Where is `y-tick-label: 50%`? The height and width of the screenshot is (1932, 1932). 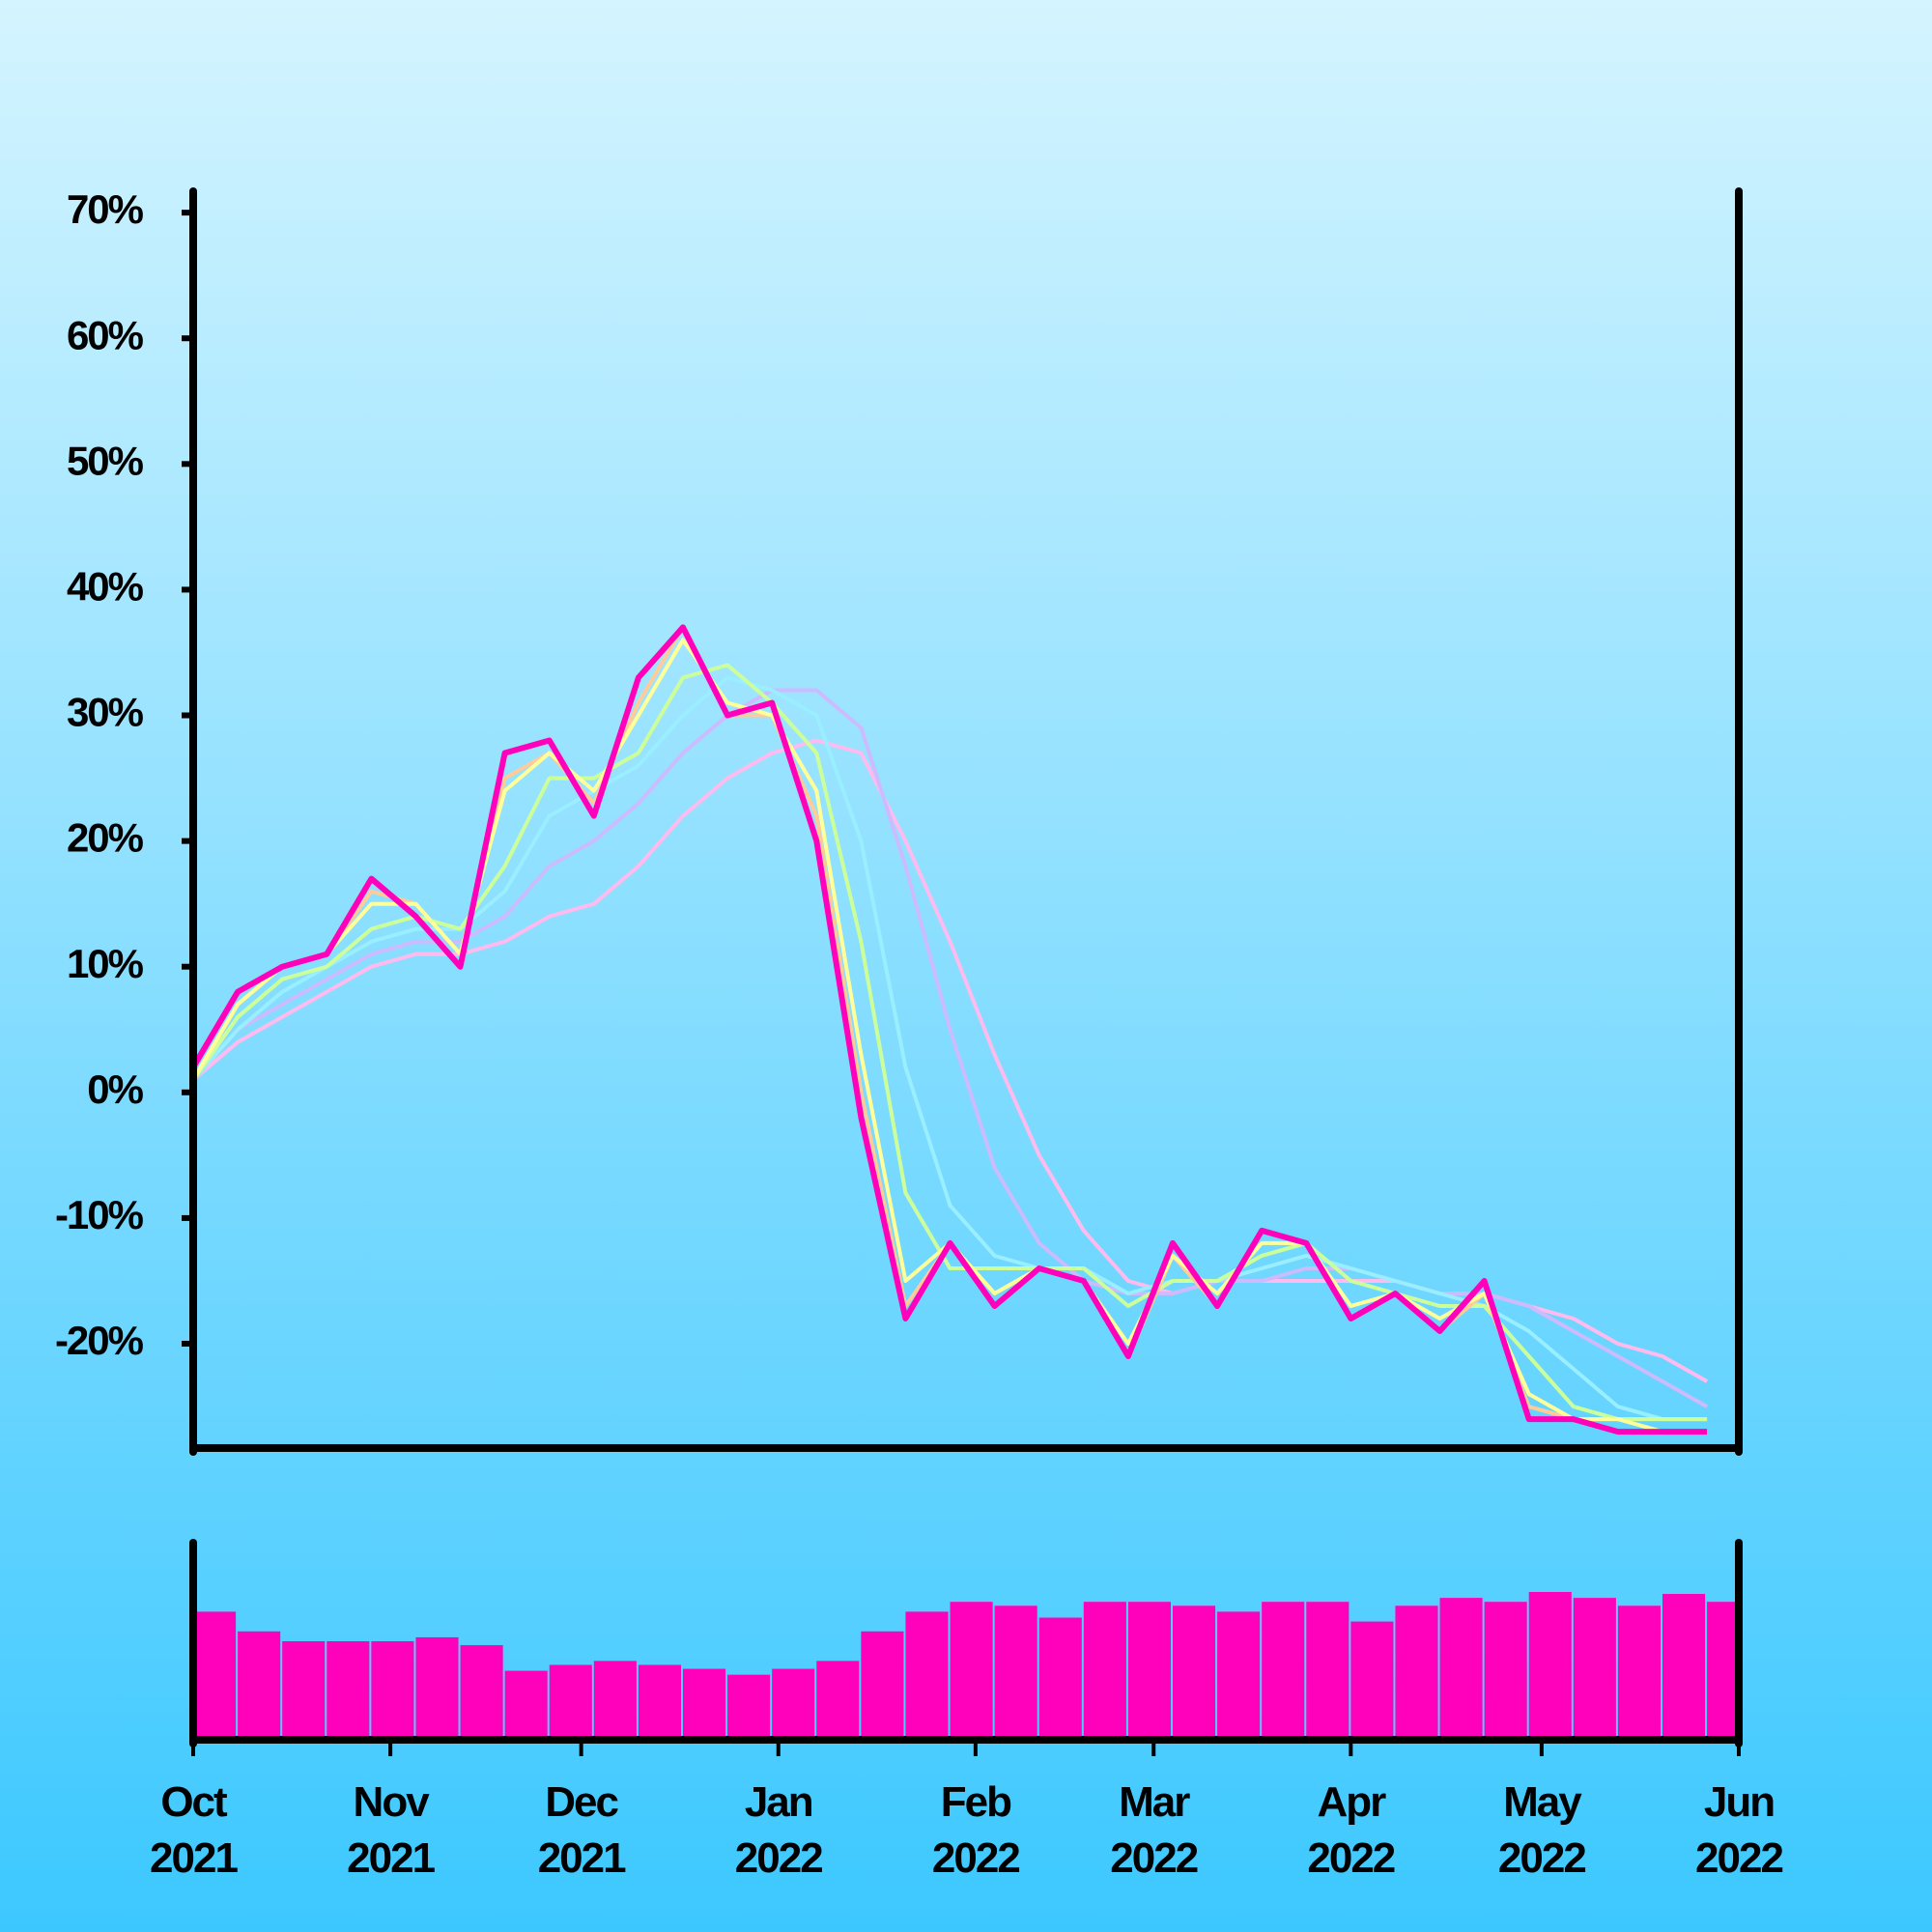 y-tick-label: 50% is located at coordinates (105, 460).